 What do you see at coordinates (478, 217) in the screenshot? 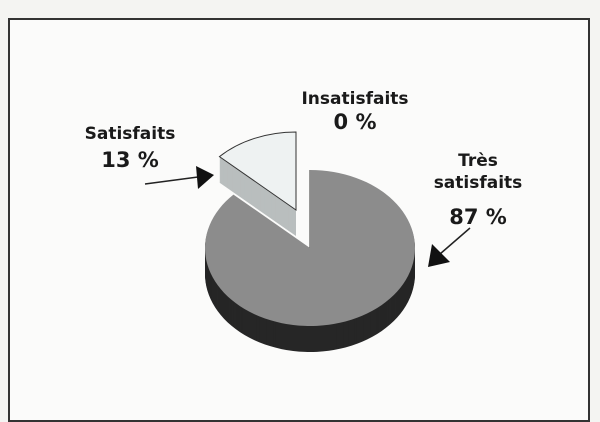
I see `value-label: 87 %` at bounding box center [478, 217].